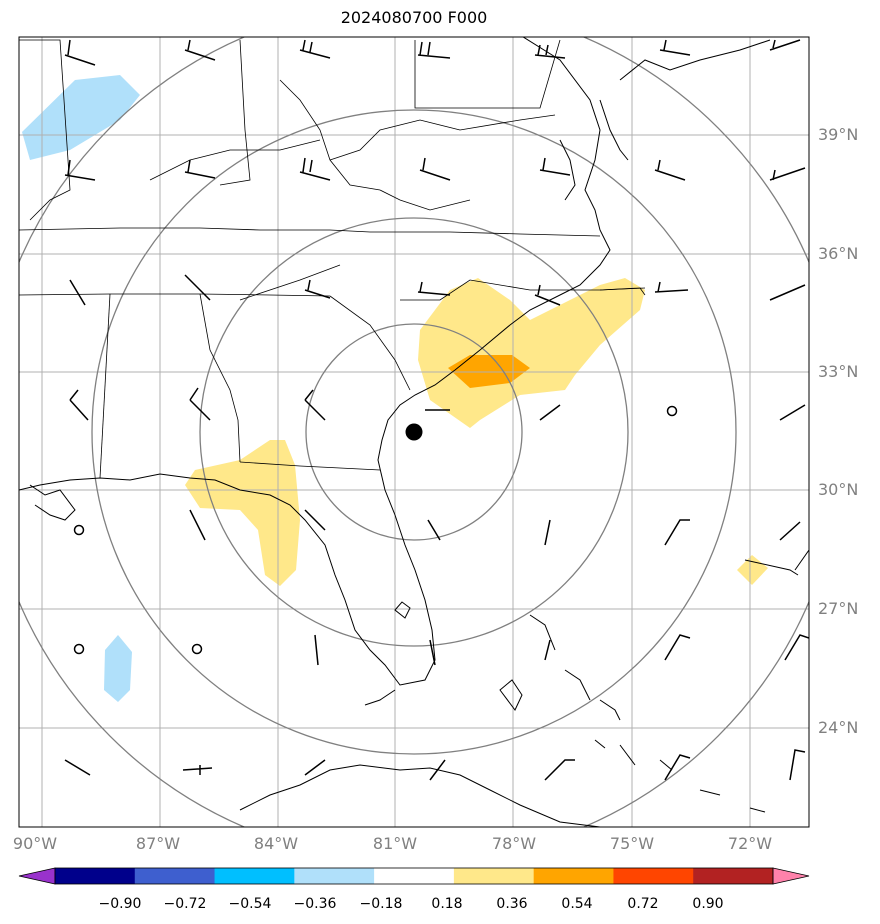 The width and height of the screenshot is (880, 924). I want to click on colorbar-frame, so click(414, 876).